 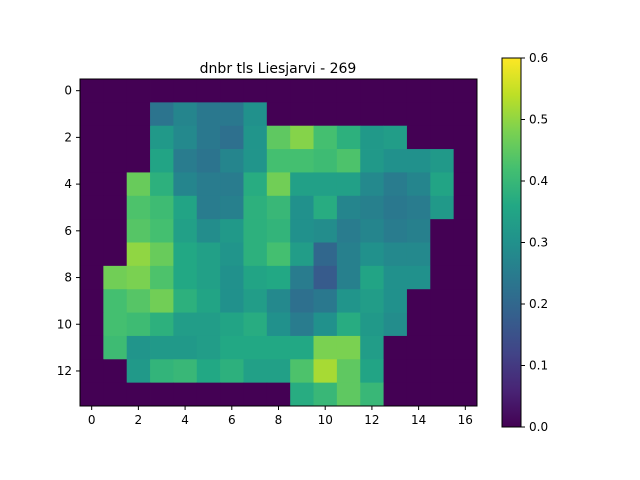 I want to click on y-tick-label: 8, so click(x=68, y=278).